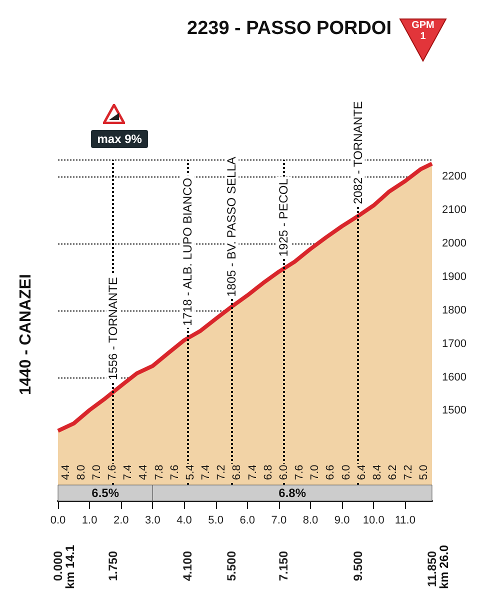 This screenshot has width=485, height=595. What do you see at coordinates (106, 493) in the screenshot?
I see `band-label: 6.5%` at bounding box center [106, 493].